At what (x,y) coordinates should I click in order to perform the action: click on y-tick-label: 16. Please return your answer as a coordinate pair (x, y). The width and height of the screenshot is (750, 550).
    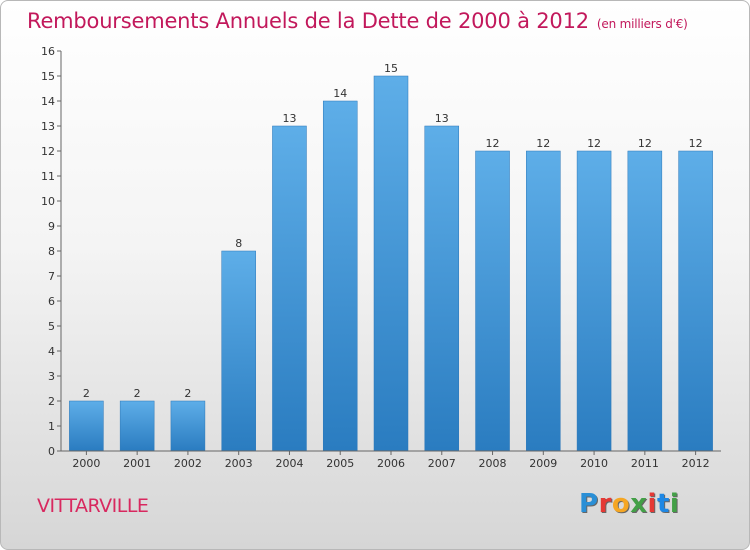
    Looking at the image, I should click on (48, 51).